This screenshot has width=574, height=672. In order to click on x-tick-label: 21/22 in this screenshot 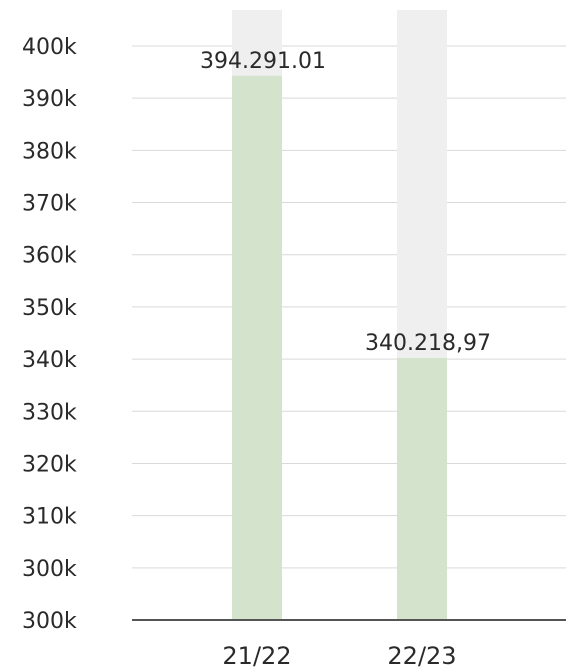, I will do `click(256, 656)`.